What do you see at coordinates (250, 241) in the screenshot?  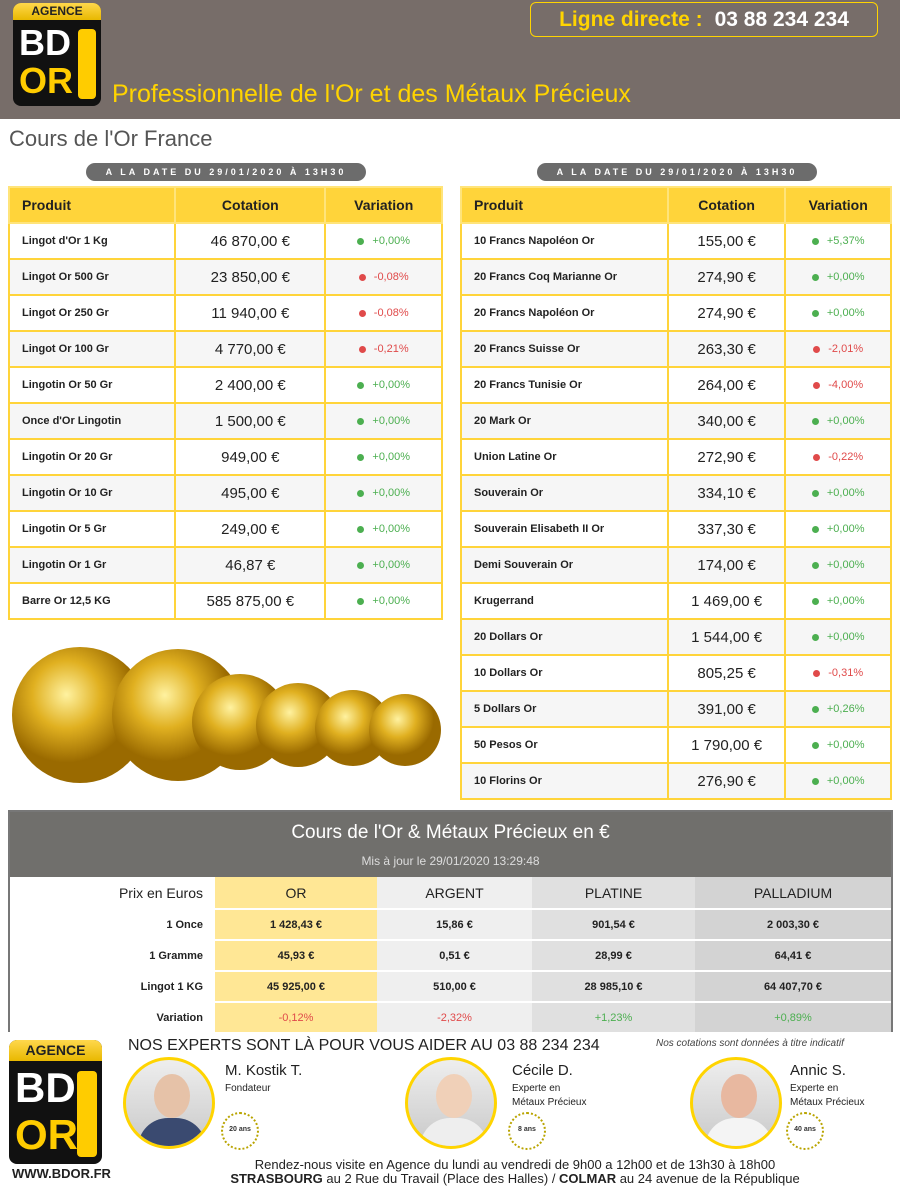 I see `cotation-cell: 46 870,00 €` at bounding box center [250, 241].